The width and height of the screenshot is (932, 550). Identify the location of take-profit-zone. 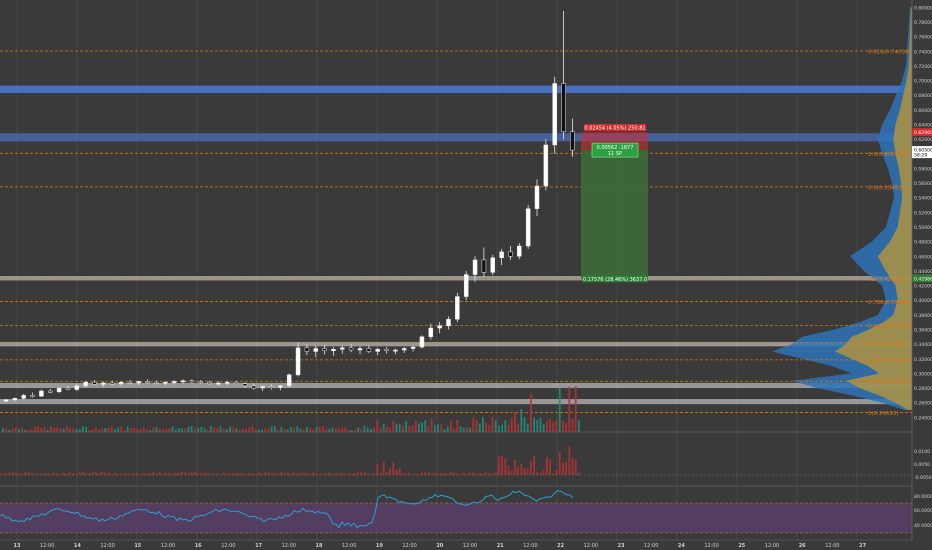
(614, 214).